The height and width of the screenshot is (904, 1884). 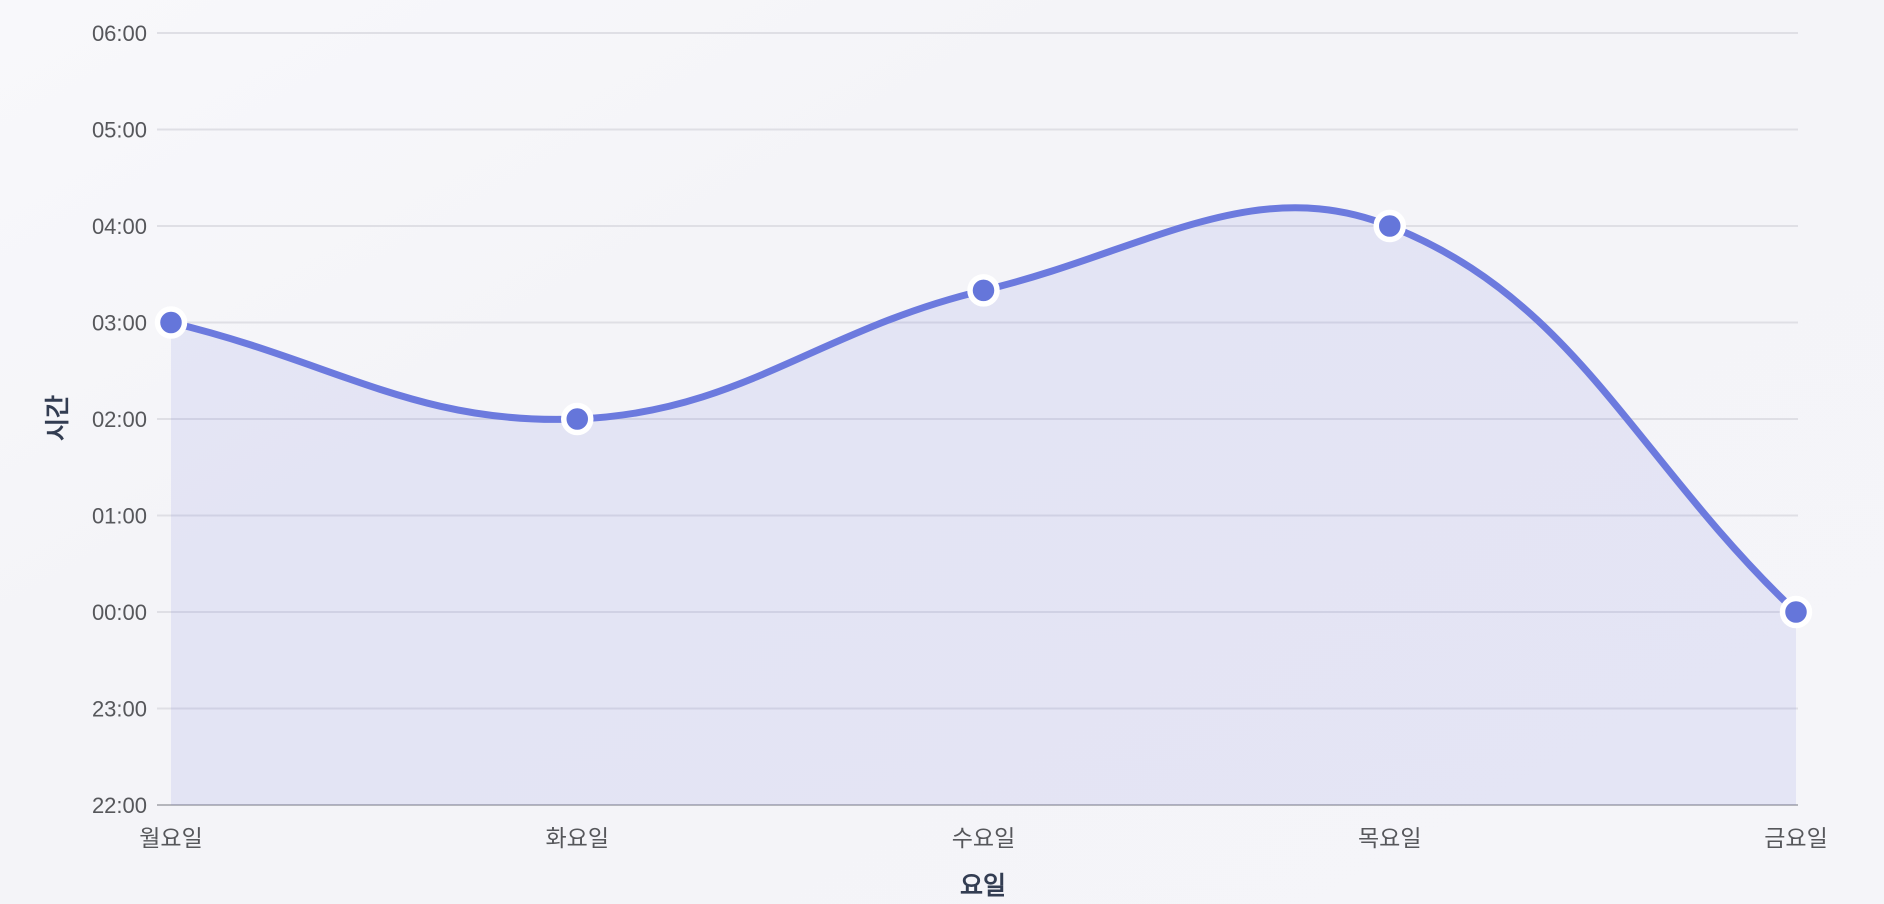 I want to click on x-axis-title: 요일, so click(x=983, y=886).